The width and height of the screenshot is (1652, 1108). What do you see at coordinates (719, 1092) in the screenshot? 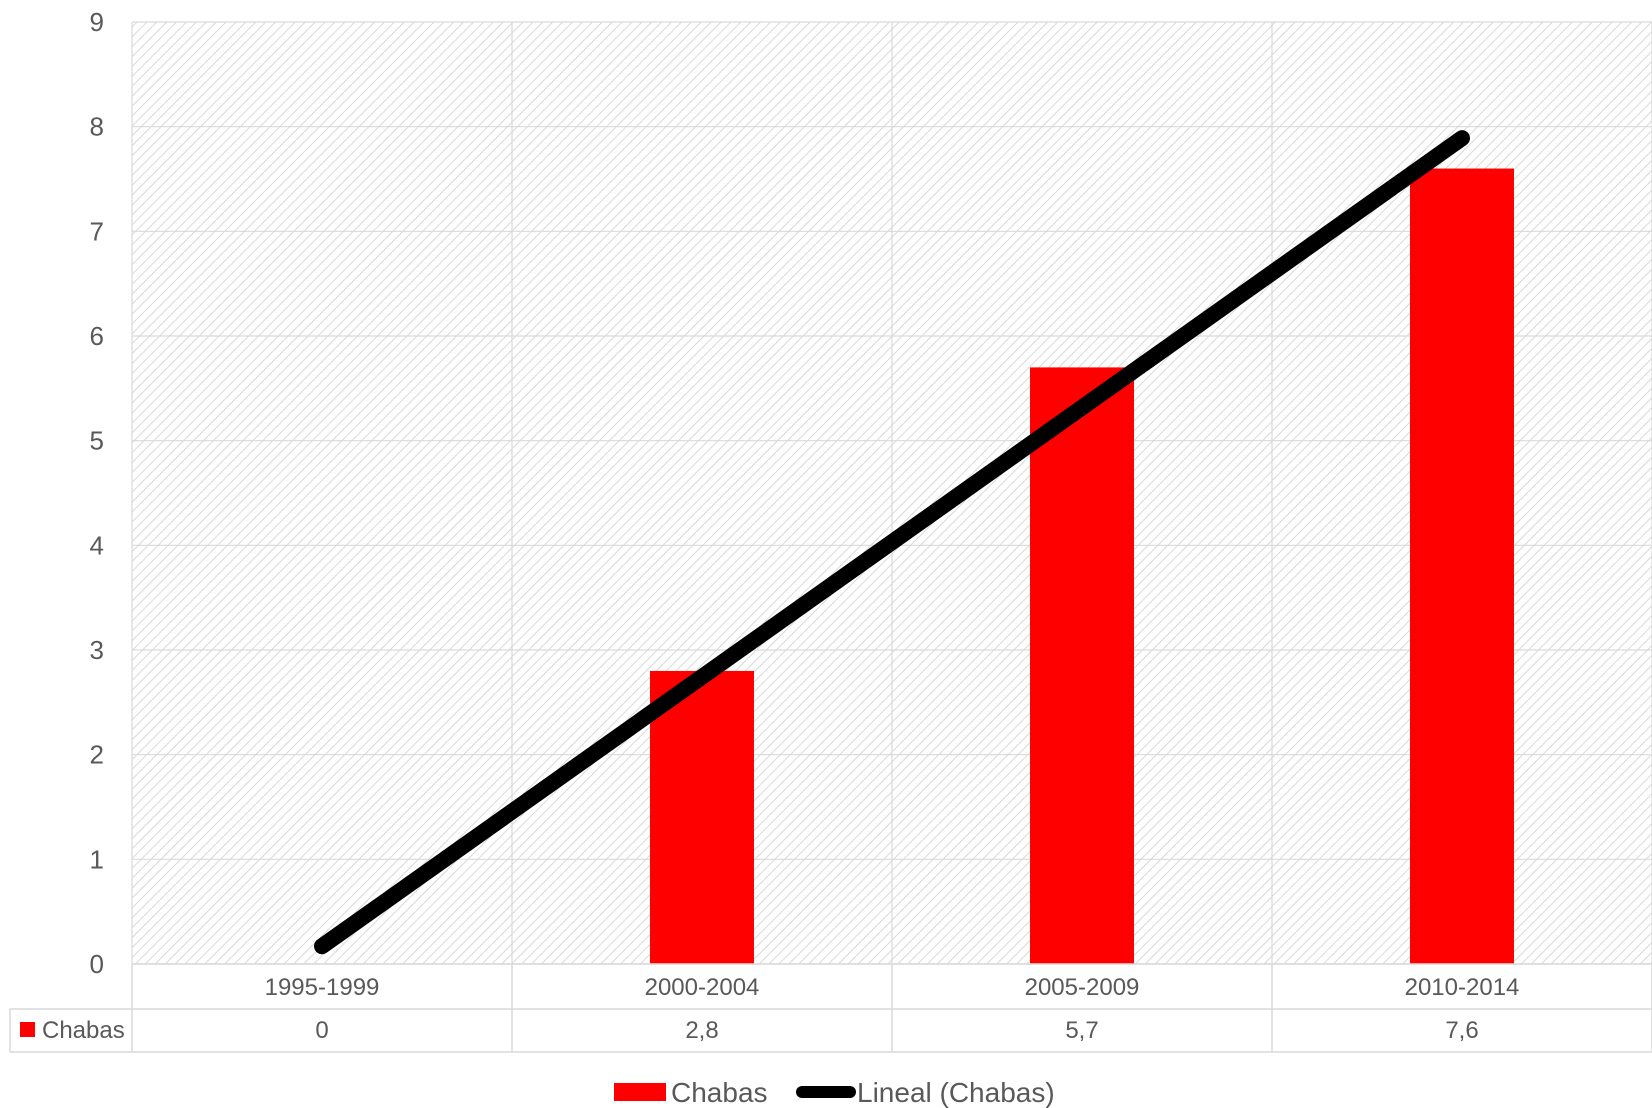
I see `legend-label: Chabas` at bounding box center [719, 1092].